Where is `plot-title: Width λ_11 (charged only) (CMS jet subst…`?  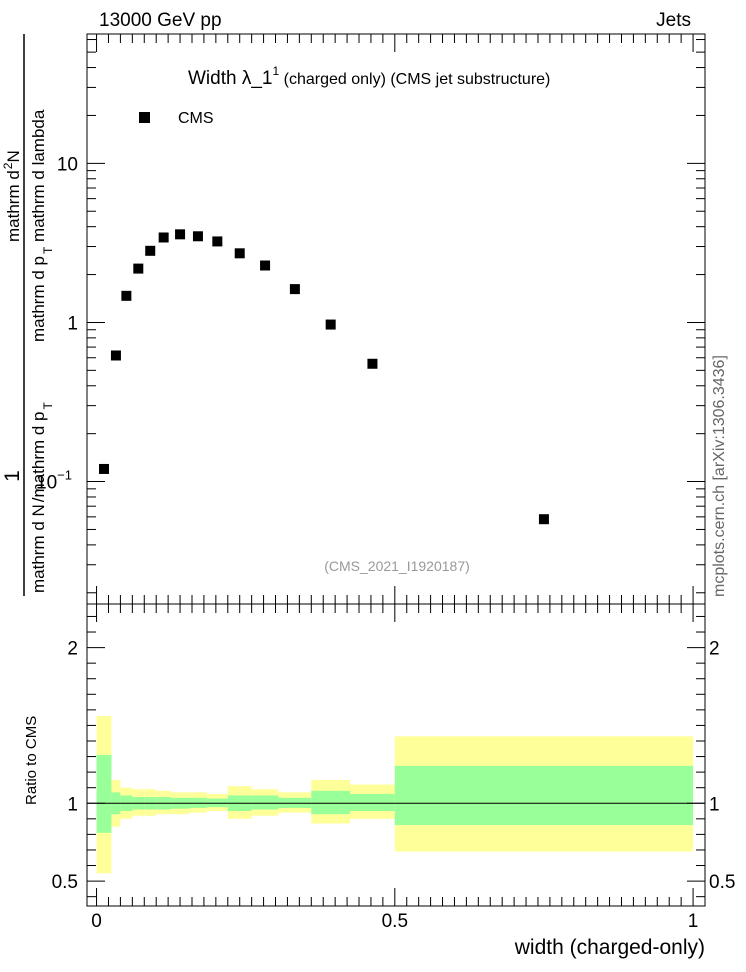
plot-title: Width λ_11 (charged only) (CMS jet subst… is located at coordinates (369, 76).